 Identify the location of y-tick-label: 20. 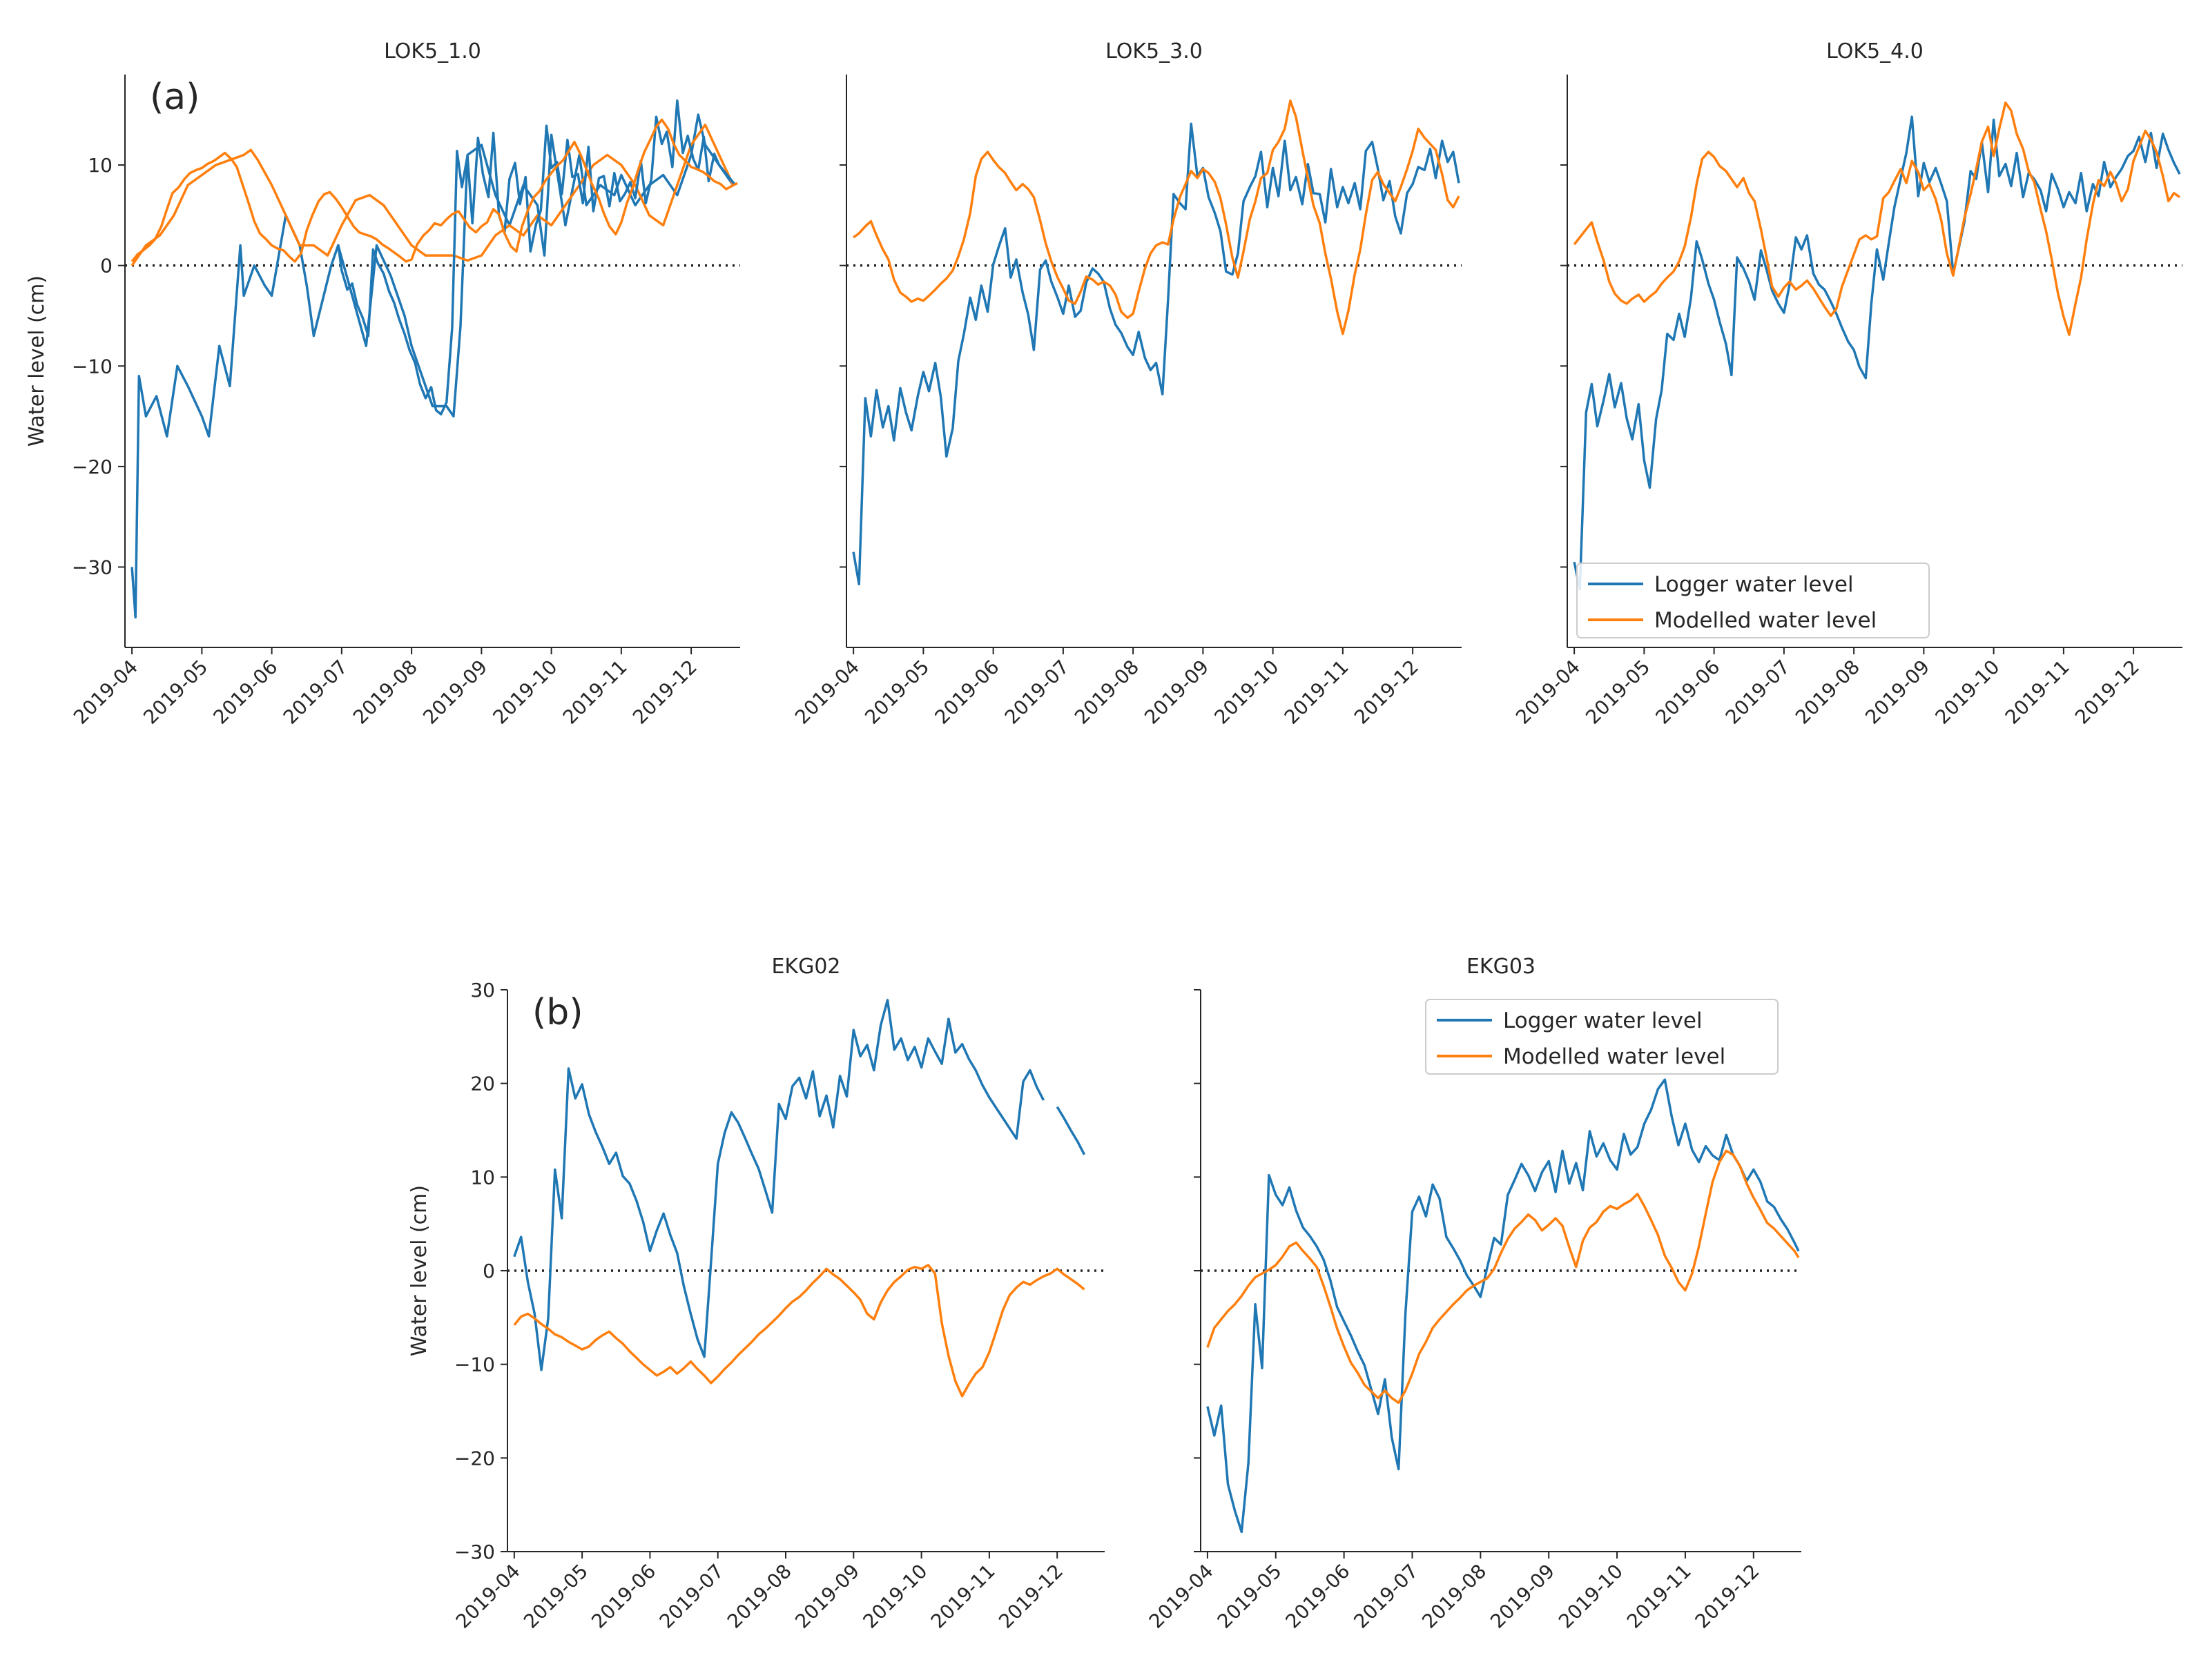
(482, 1084).